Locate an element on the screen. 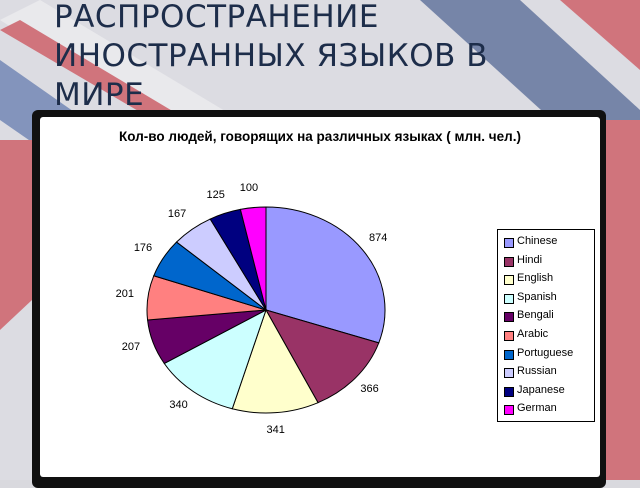 Image resolution: width=640 pixels, height=488 pixels. legend-label: English is located at coordinates (535, 278).